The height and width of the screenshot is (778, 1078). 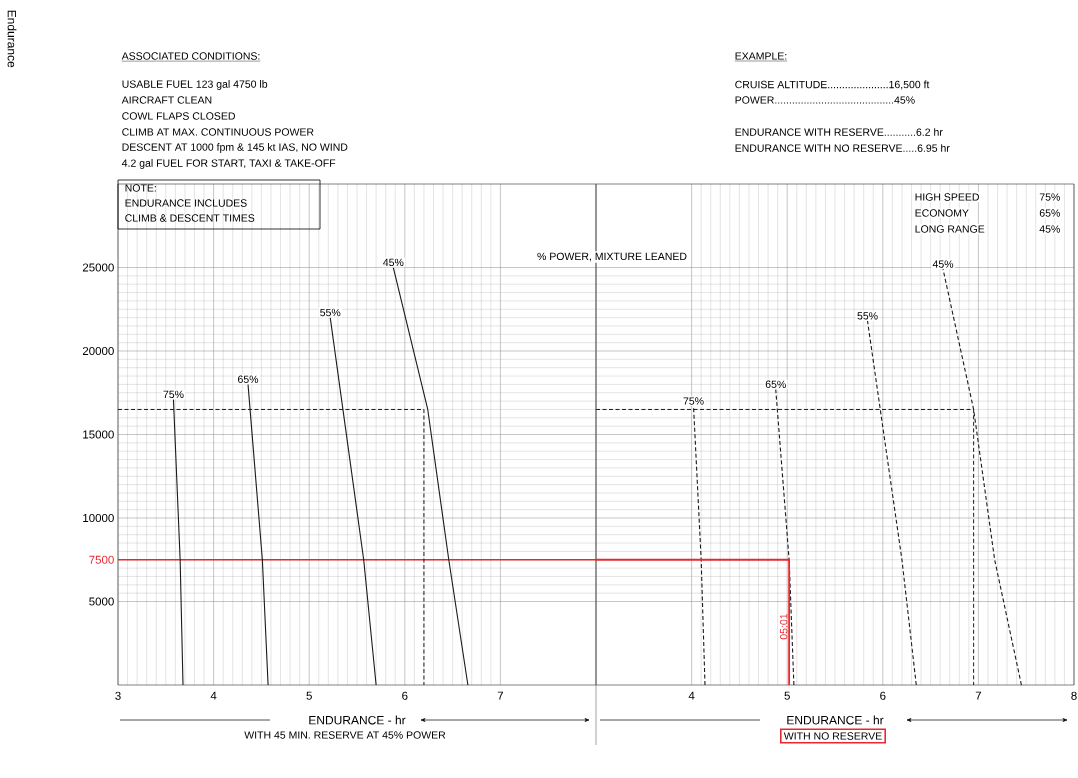 What do you see at coordinates (101, 559) in the screenshot?
I see `ref-line-label: 7500` at bounding box center [101, 559].